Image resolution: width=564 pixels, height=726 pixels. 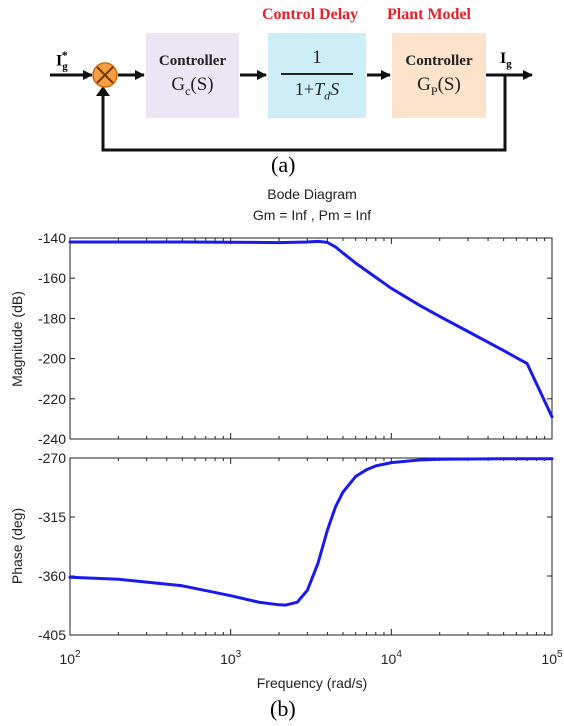 What do you see at coordinates (52, 278) in the screenshot?
I see `magnitude-ytick-label: -160` at bounding box center [52, 278].